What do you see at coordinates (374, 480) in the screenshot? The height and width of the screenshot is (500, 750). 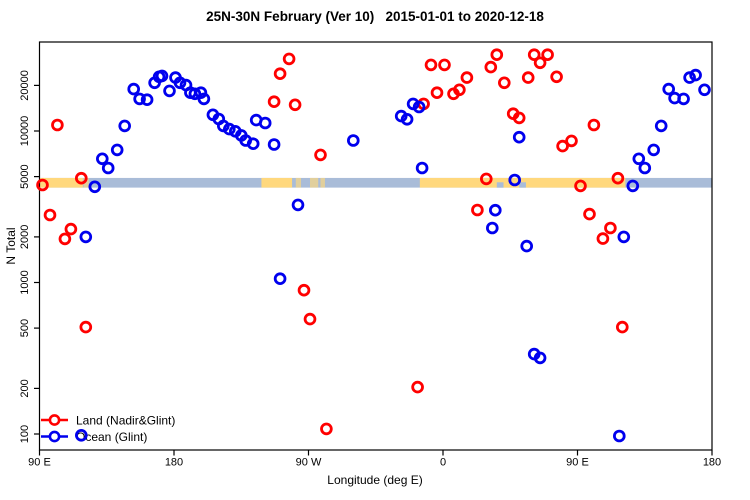 I see `x-axis-title: Longitude (deg E)` at bounding box center [374, 480].